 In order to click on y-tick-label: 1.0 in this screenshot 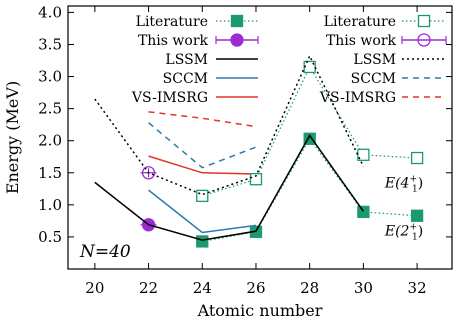, I will do `click(50, 205)`.